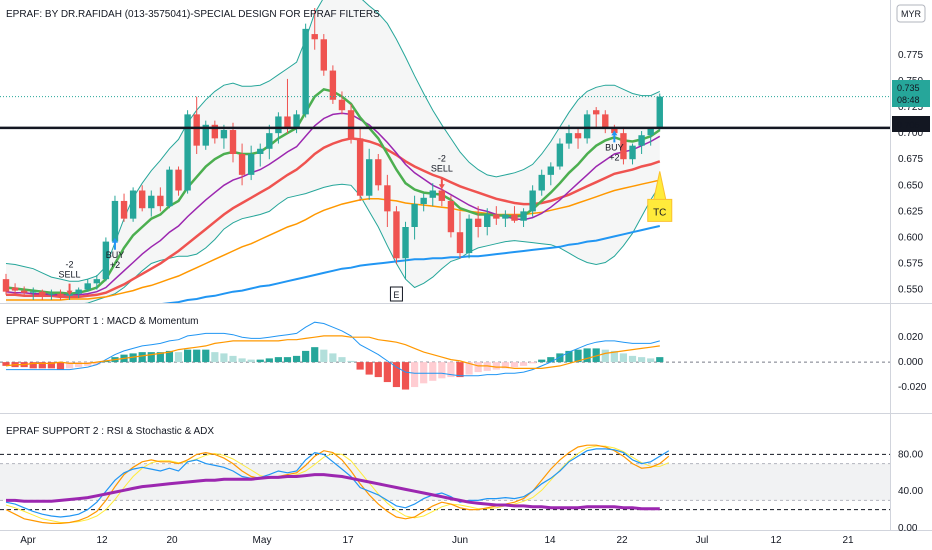 The width and height of the screenshot is (932, 550). I want to click on line-price-tag: 0.705, so click(911, 124).